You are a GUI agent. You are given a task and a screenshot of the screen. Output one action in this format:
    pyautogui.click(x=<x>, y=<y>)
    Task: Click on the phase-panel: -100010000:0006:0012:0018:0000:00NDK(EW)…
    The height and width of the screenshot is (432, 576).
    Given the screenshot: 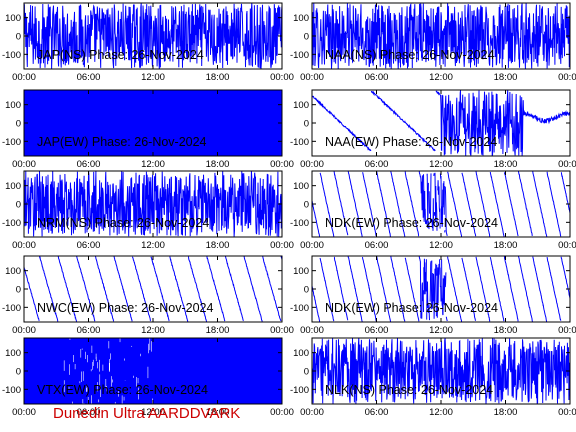 What is the action you would take?
    pyautogui.click(x=433, y=295)
    